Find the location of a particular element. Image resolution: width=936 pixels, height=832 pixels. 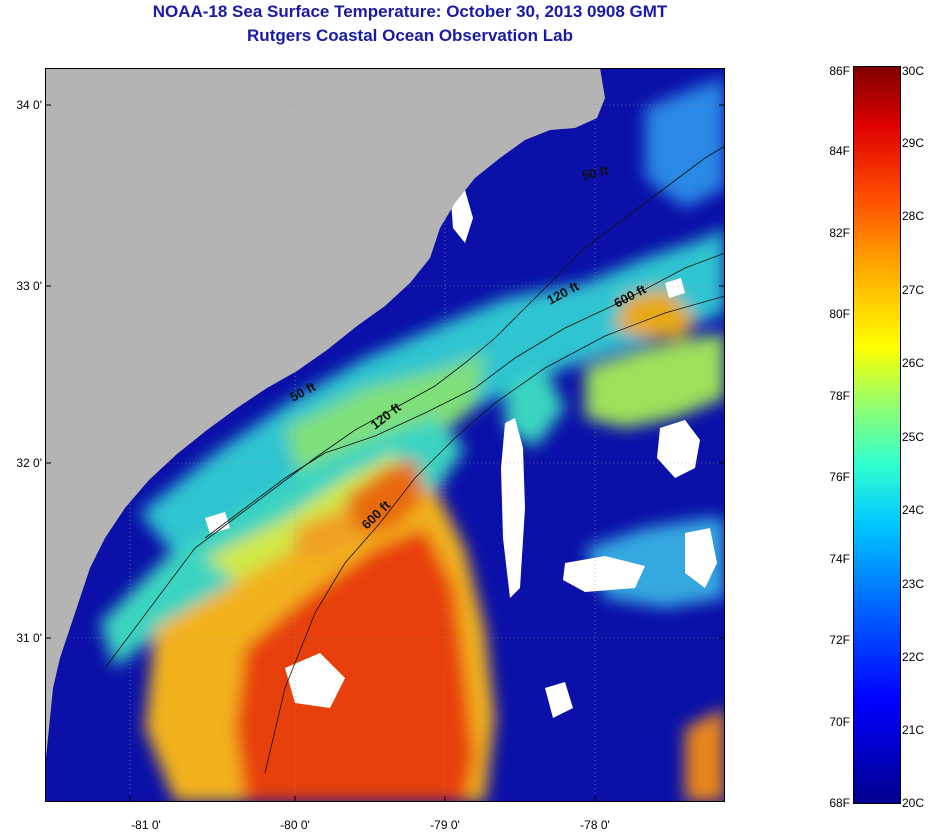

colorbar-c-label: 28C is located at coordinates (913, 216).